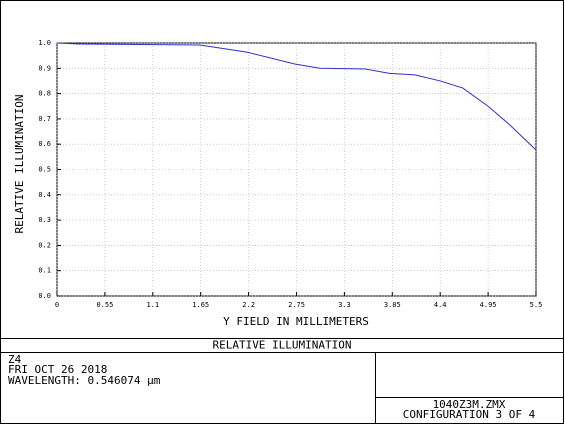 This screenshot has width=565, height=425. I want to click on x-tick-label: 5.5, so click(536, 305).